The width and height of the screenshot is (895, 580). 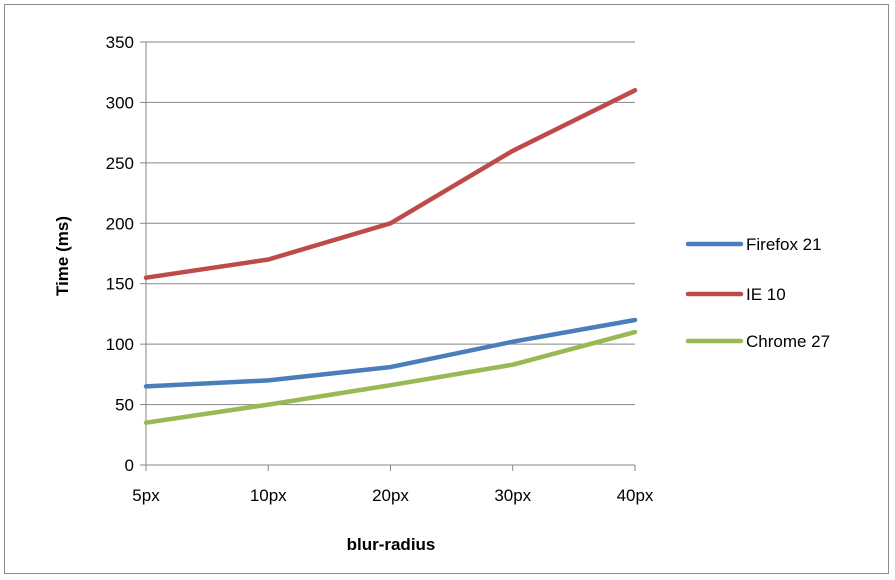 I want to click on y-tick-label: 150, so click(x=120, y=284).